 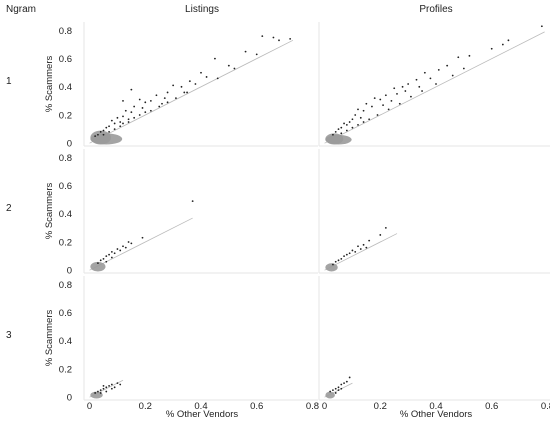 I want to click on x-tick-label: 0.2, so click(x=380, y=406).